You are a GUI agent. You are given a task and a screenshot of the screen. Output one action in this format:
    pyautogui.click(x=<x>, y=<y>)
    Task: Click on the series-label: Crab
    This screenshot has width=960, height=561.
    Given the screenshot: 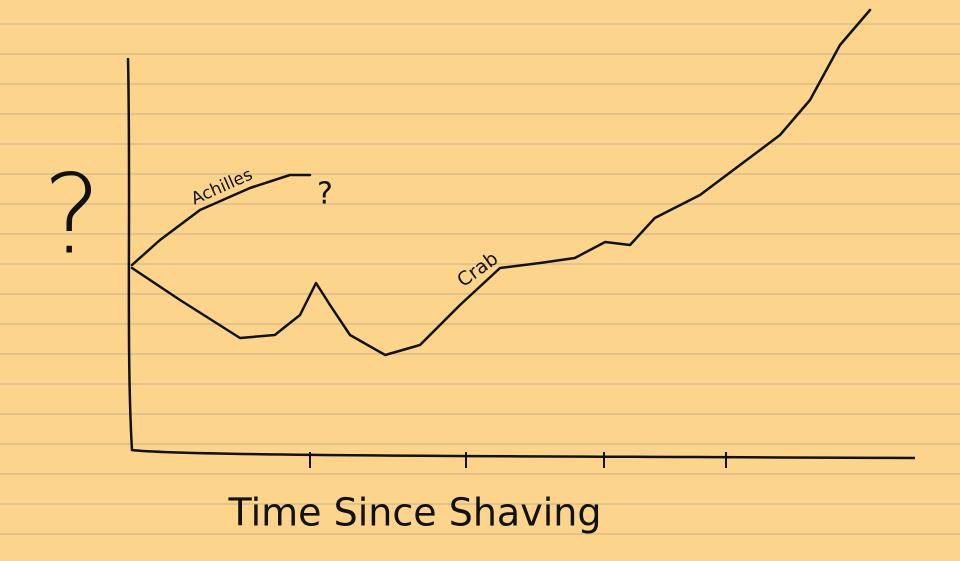 What is the action you would take?
    pyautogui.click(x=477, y=270)
    